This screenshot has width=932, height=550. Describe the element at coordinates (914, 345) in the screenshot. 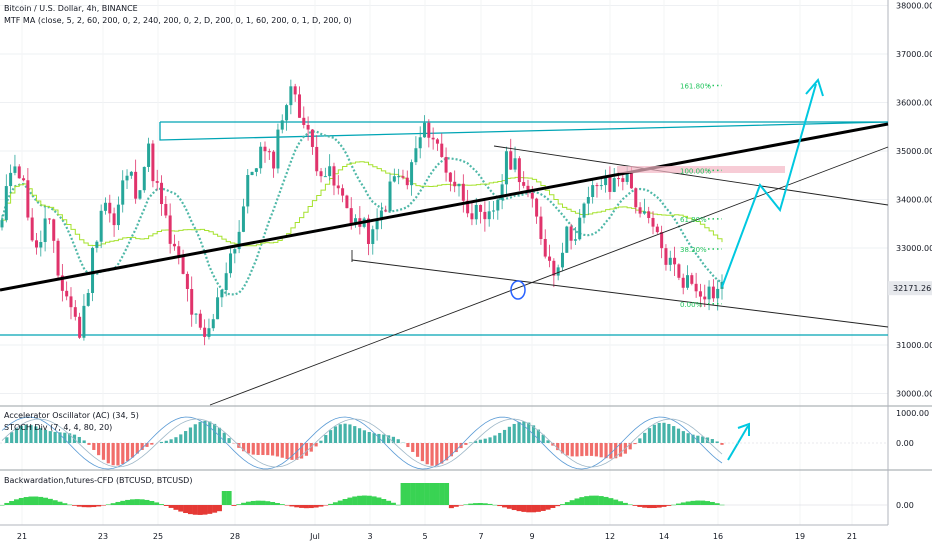

I see `y-tick-label-6: 31000.00` at that location.